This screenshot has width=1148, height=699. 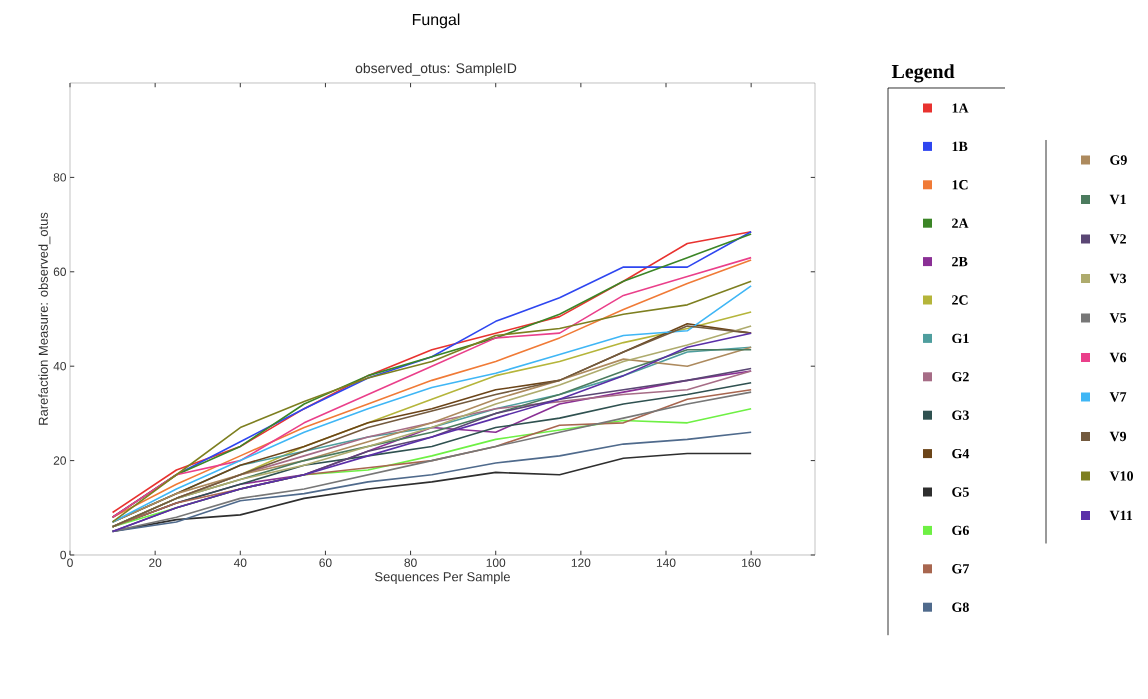 I want to click on legend-label: 1C, so click(x=960, y=185).